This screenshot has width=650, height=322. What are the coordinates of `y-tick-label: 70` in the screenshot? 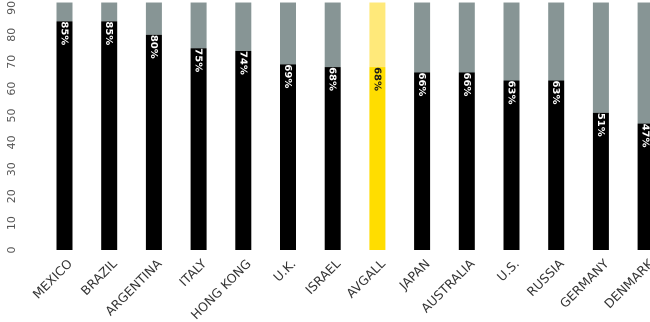 It's located at (11, 62).